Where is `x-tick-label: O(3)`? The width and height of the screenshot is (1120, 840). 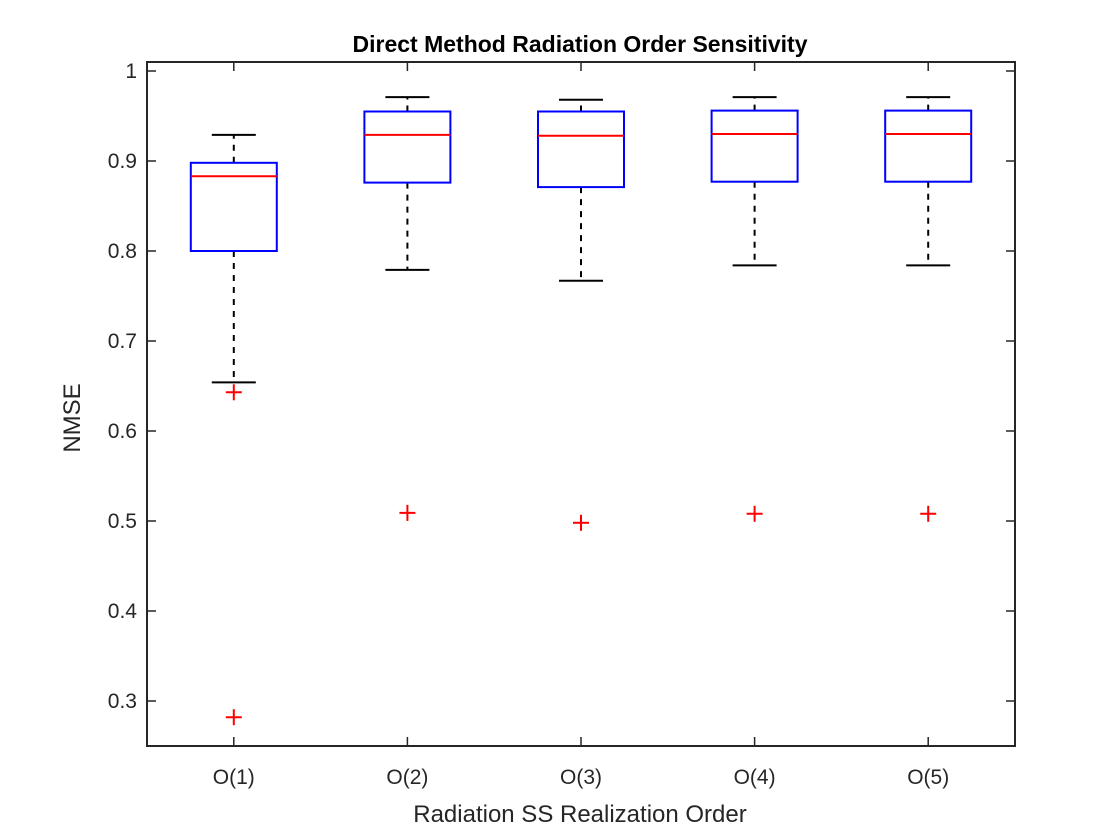
x-tick-label: O(3) is located at coordinates (581, 777).